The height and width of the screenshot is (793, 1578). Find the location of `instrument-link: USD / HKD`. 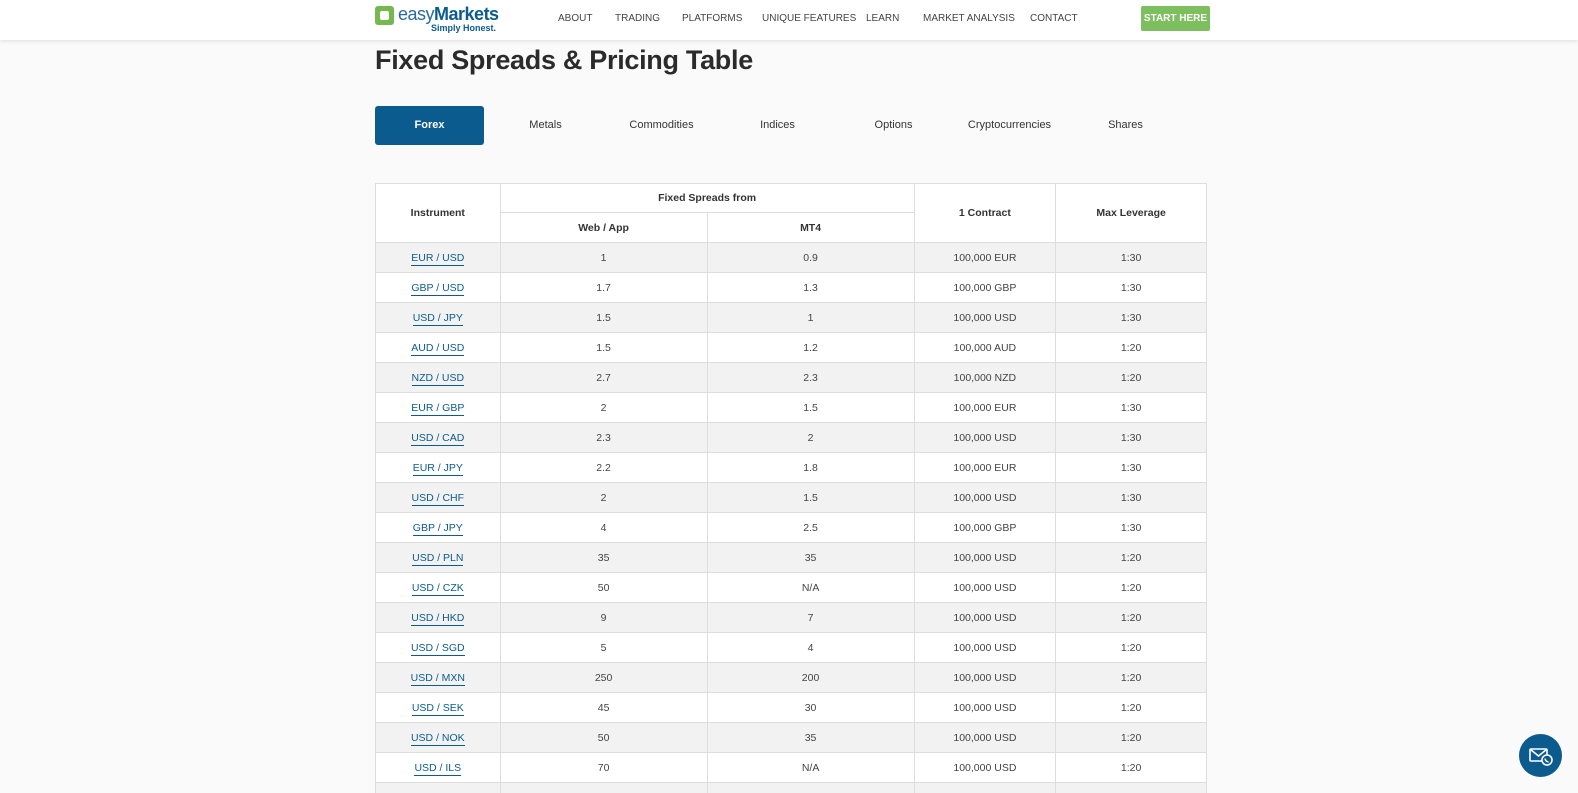

instrument-link: USD / HKD is located at coordinates (438, 618).